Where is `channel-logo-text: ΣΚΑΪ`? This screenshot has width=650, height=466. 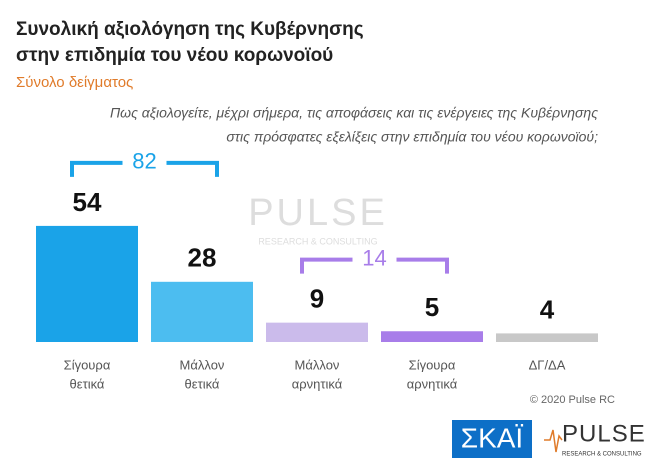 channel-logo-text: ΣΚΑΪ is located at coordinates (492, 437).